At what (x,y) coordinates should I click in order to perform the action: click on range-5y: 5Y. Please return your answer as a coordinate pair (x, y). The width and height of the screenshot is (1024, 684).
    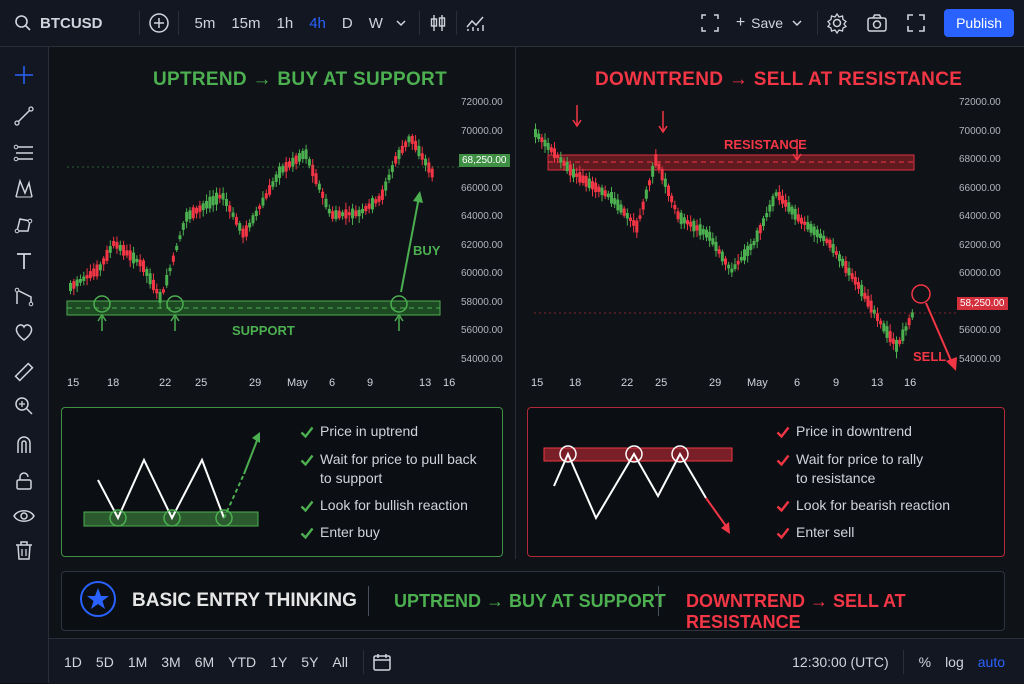
    Looking at the image, I should click on (310, 661).